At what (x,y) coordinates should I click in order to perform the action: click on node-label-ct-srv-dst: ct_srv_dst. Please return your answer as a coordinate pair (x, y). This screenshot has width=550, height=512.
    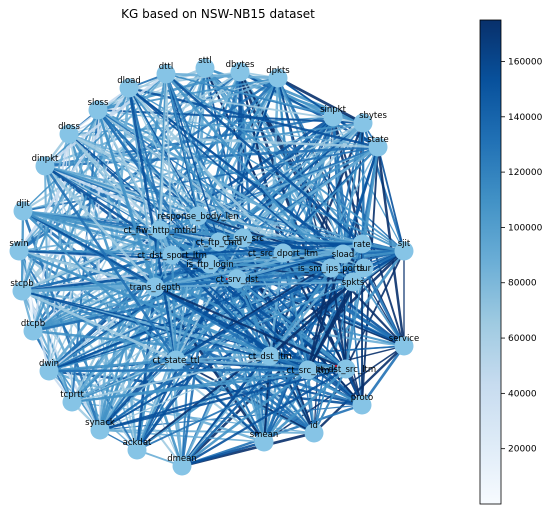
    Looking at the image, I should click on (237, 280).